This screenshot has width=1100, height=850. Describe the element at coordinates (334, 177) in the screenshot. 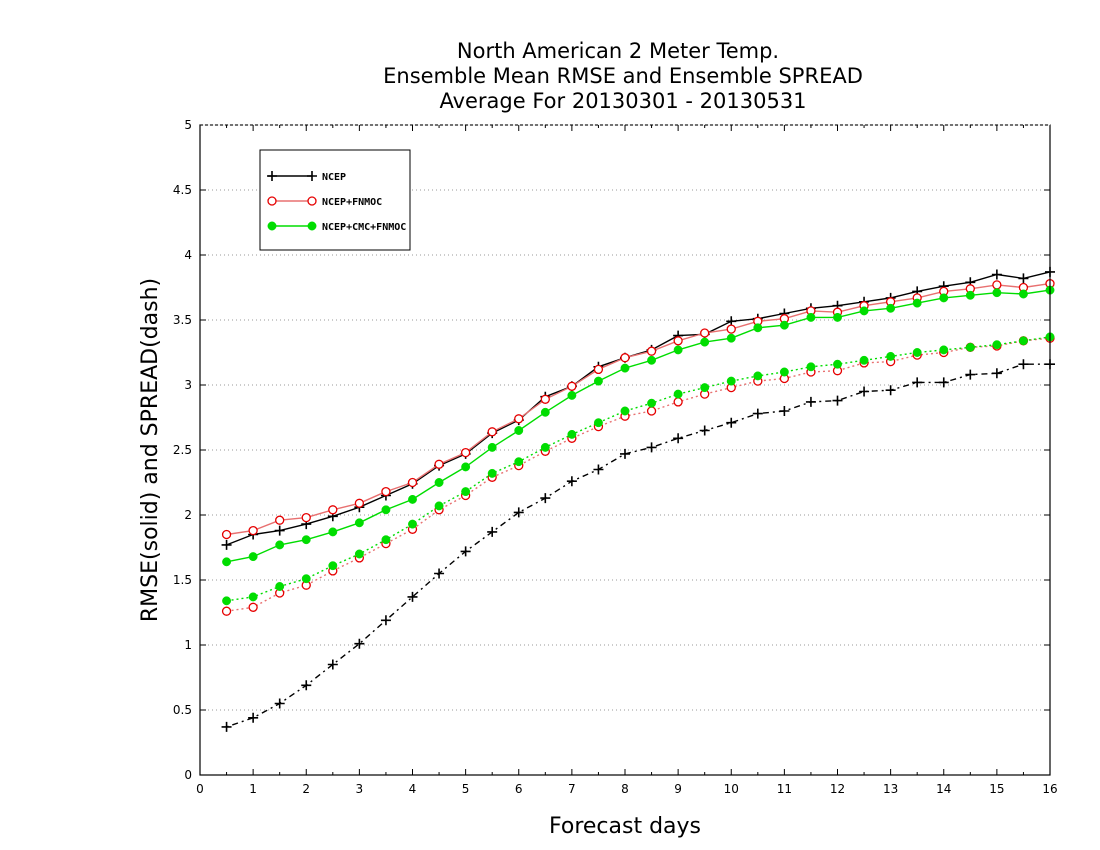

I see `legend-label: NCEP` at that location.